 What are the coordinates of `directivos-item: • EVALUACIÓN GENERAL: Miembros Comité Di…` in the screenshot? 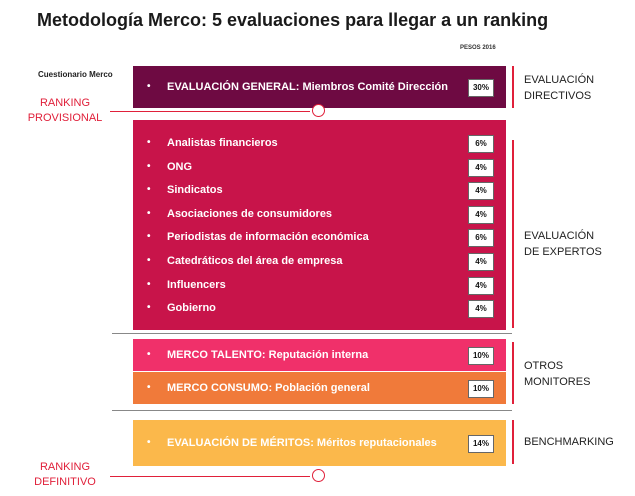 It's located at (319, 87).